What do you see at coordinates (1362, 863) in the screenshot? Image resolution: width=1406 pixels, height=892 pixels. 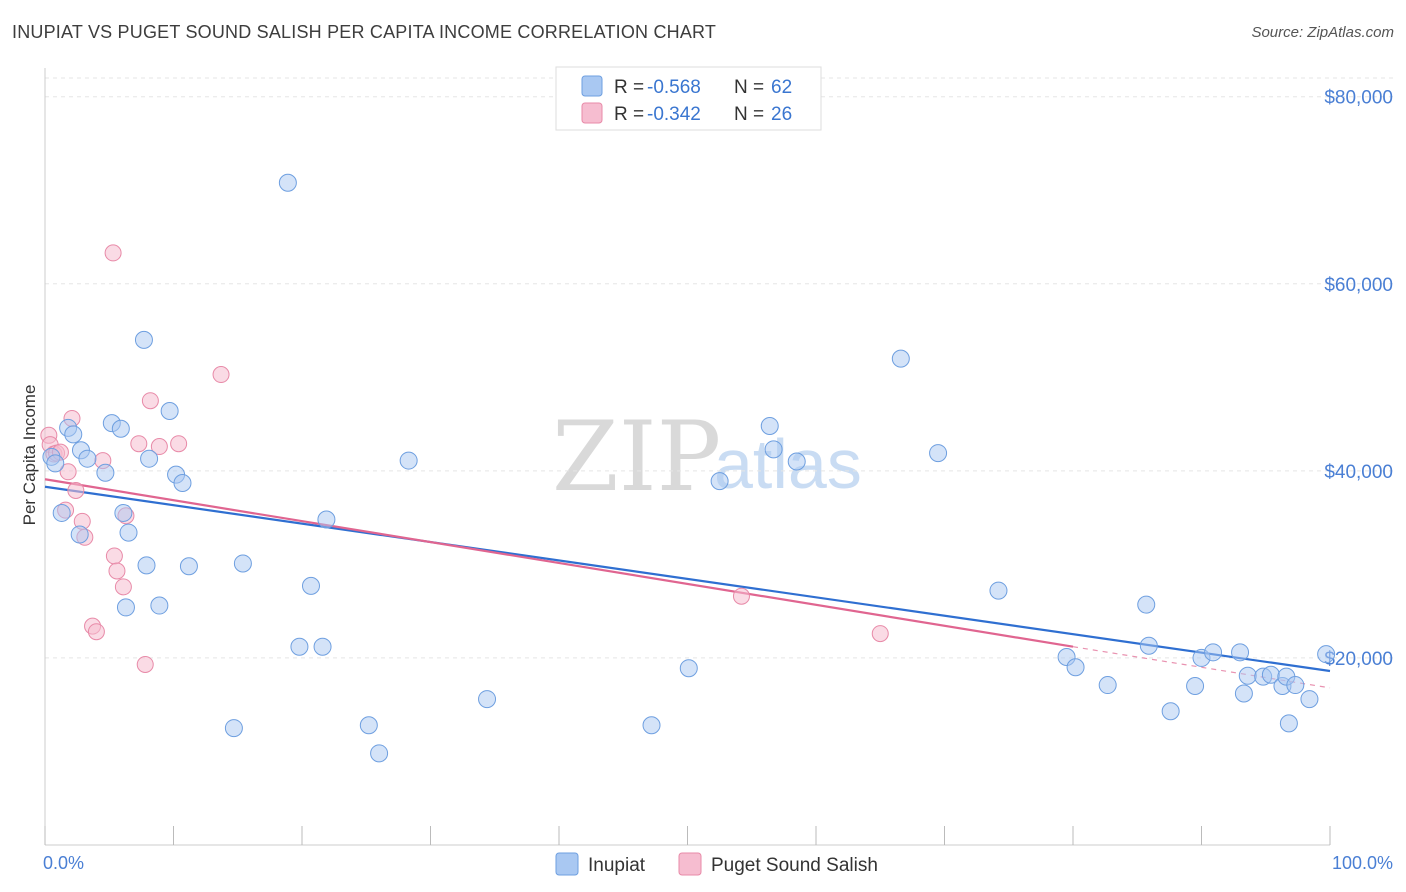 I see `x-tick-label-end: 100.0%` at bounding box center [1362, 863].